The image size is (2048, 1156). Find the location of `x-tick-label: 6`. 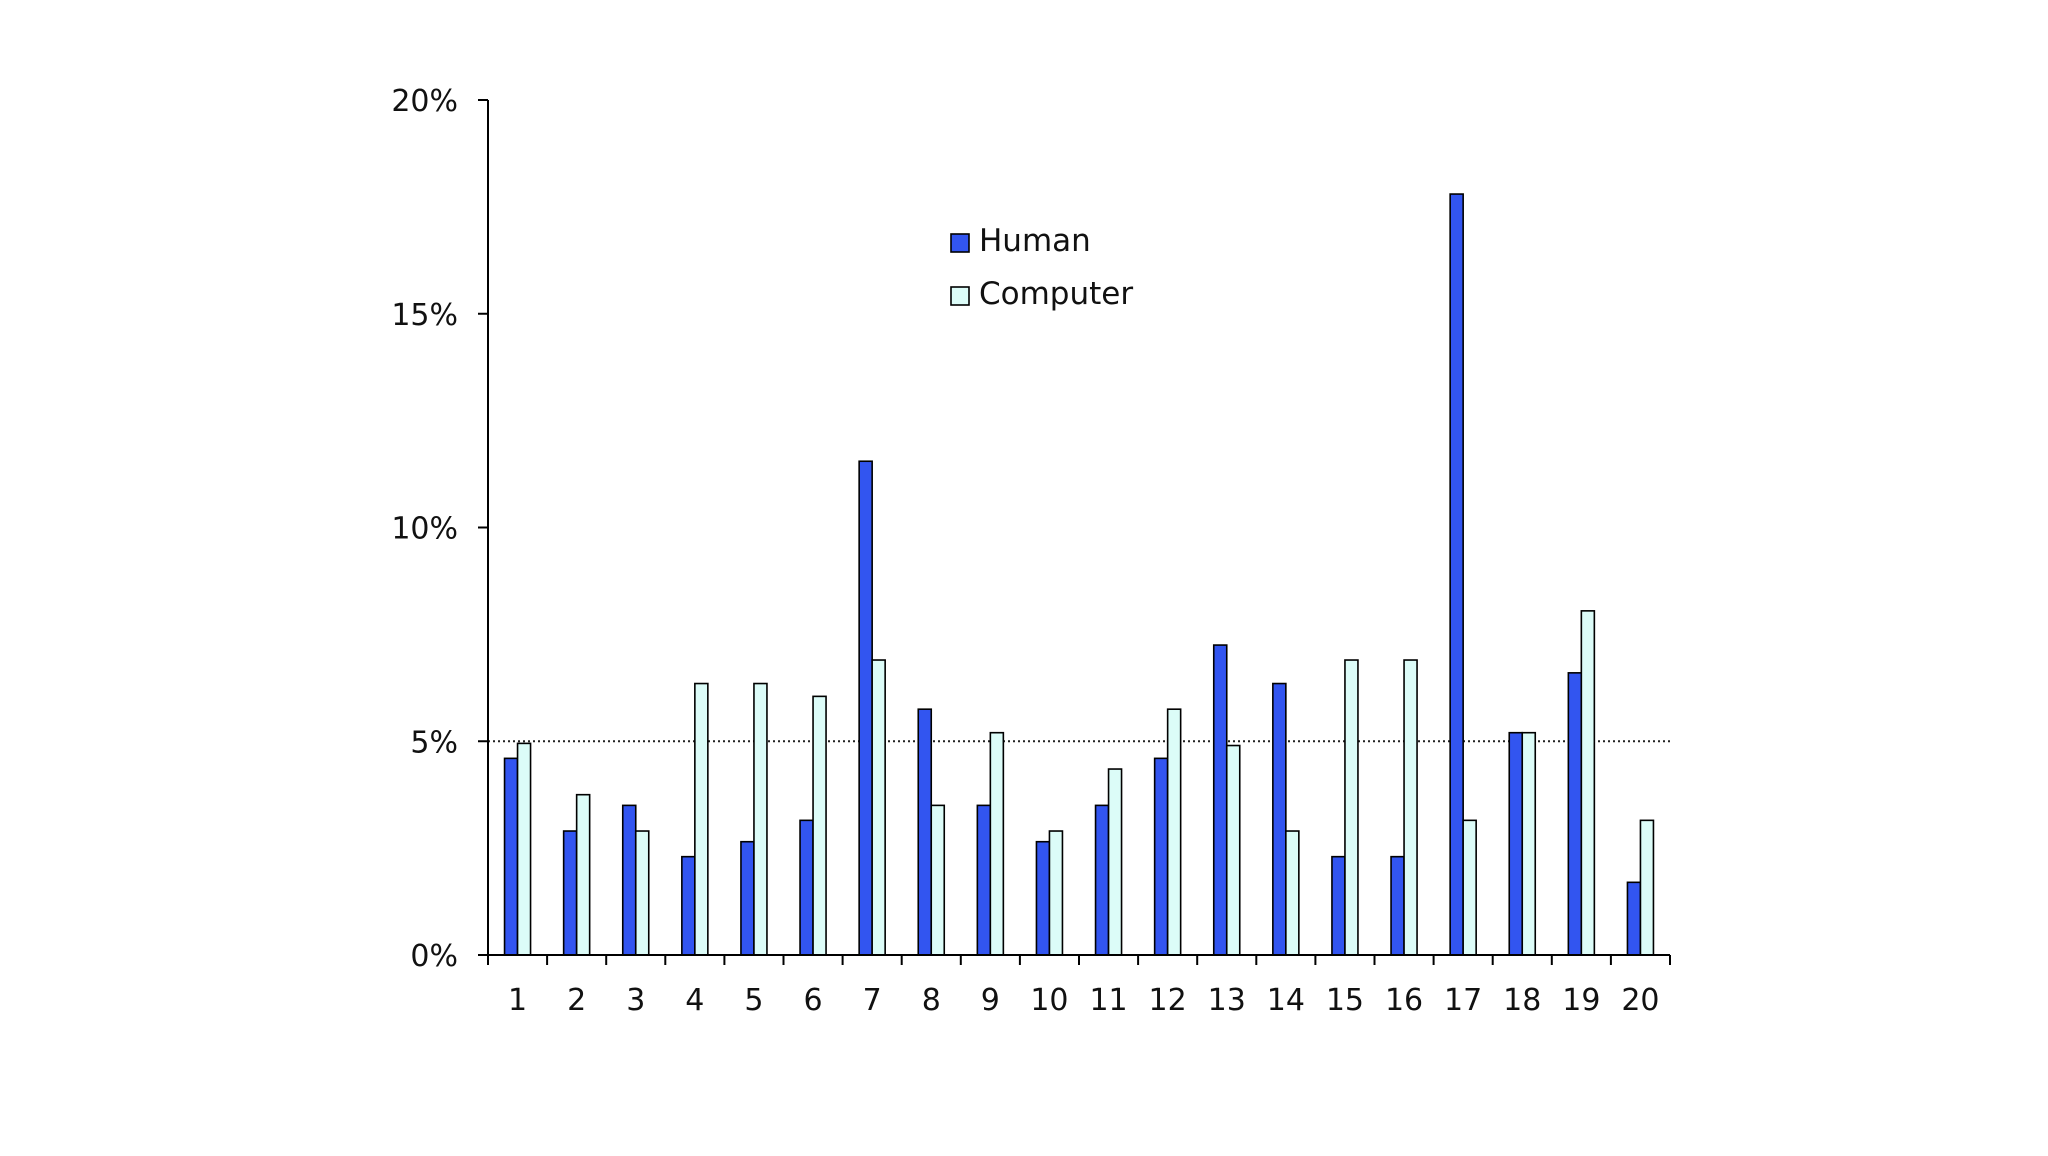

x-tick-label: 6 is located at coordinates (813, 1000).